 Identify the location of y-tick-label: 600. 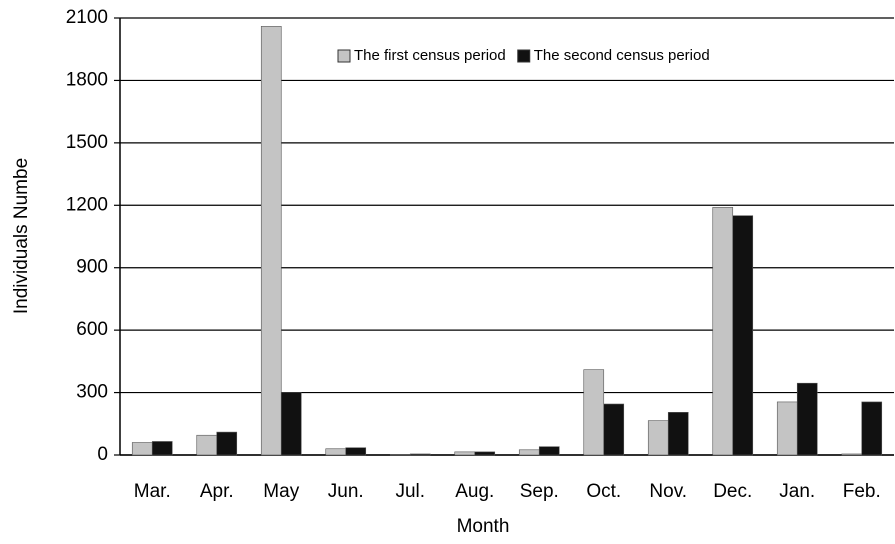
(92, 329).